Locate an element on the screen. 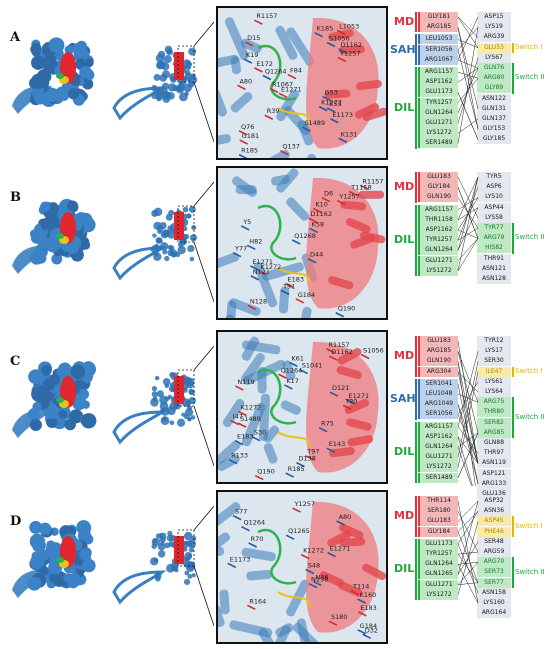  partner-residue-box: GLY185 is located at coordinates (494, 139).